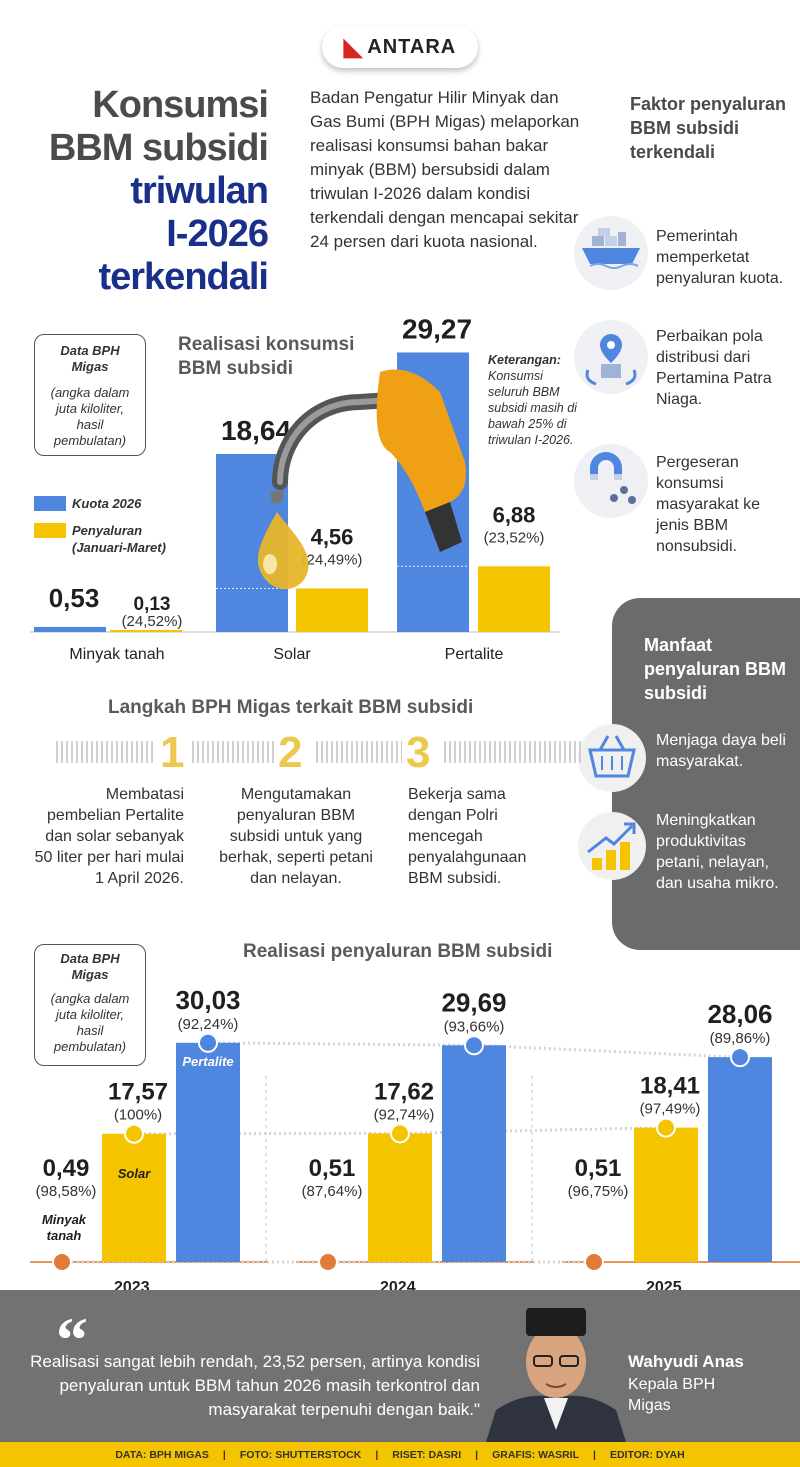 The image size is (800, 1467). I want to click on chart2-value-label: 18,41, so click(670, 1086).